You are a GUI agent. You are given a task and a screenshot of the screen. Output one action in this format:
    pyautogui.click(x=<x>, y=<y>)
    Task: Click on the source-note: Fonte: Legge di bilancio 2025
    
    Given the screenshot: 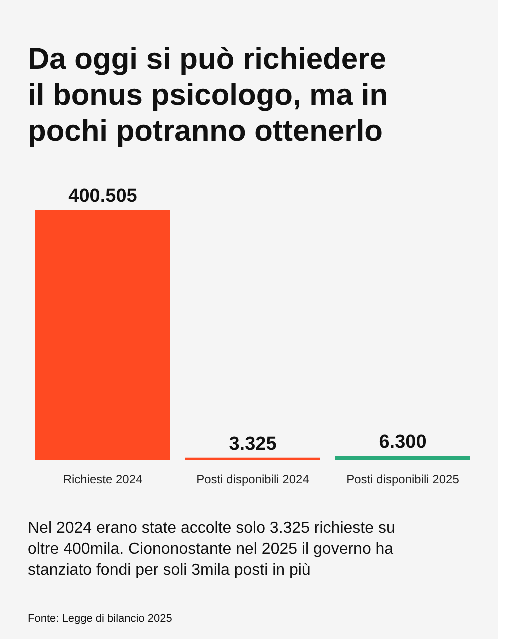 What is the action you would take?
    pyautogui.click(x=100, y=619)
    